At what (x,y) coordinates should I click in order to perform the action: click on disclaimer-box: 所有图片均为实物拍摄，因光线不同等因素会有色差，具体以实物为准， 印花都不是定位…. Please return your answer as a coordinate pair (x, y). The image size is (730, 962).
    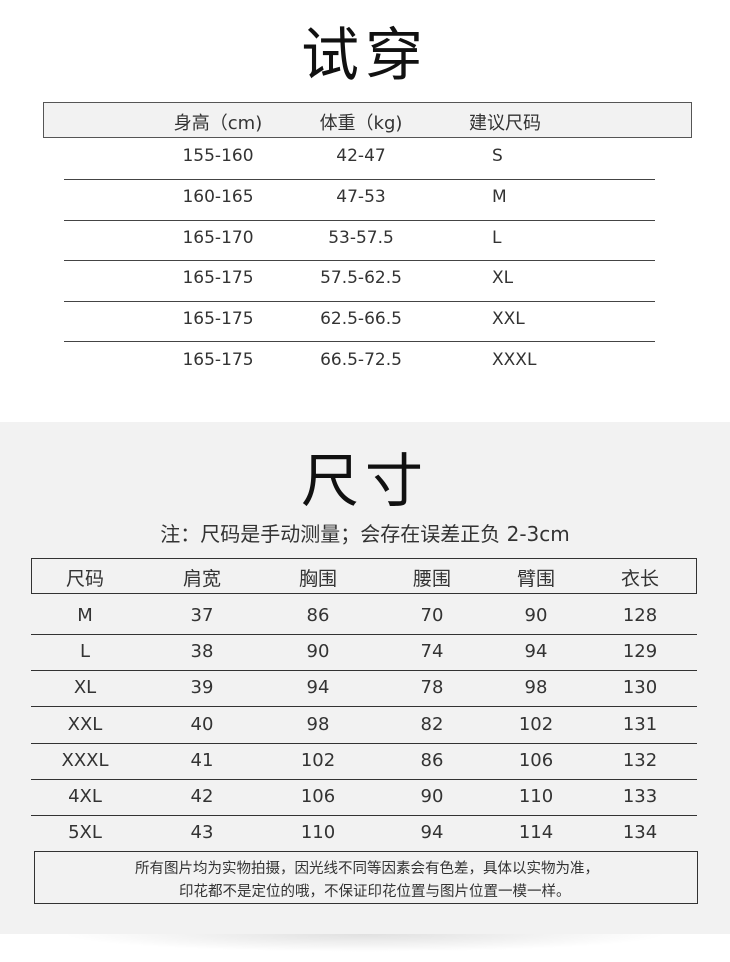
    Looking at the image, I should click on (366, 877).